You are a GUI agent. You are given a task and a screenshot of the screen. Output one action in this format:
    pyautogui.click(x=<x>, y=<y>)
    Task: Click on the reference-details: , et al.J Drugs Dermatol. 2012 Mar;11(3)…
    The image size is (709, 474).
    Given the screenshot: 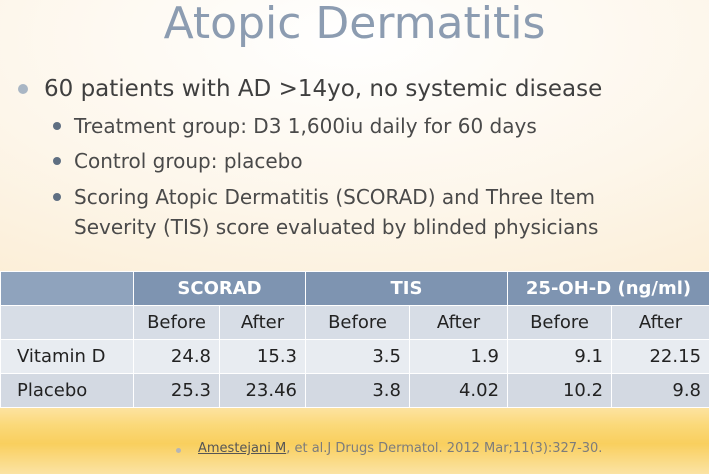 What is the action you would take?
    pyautogui.click(x=444, y=448)
    